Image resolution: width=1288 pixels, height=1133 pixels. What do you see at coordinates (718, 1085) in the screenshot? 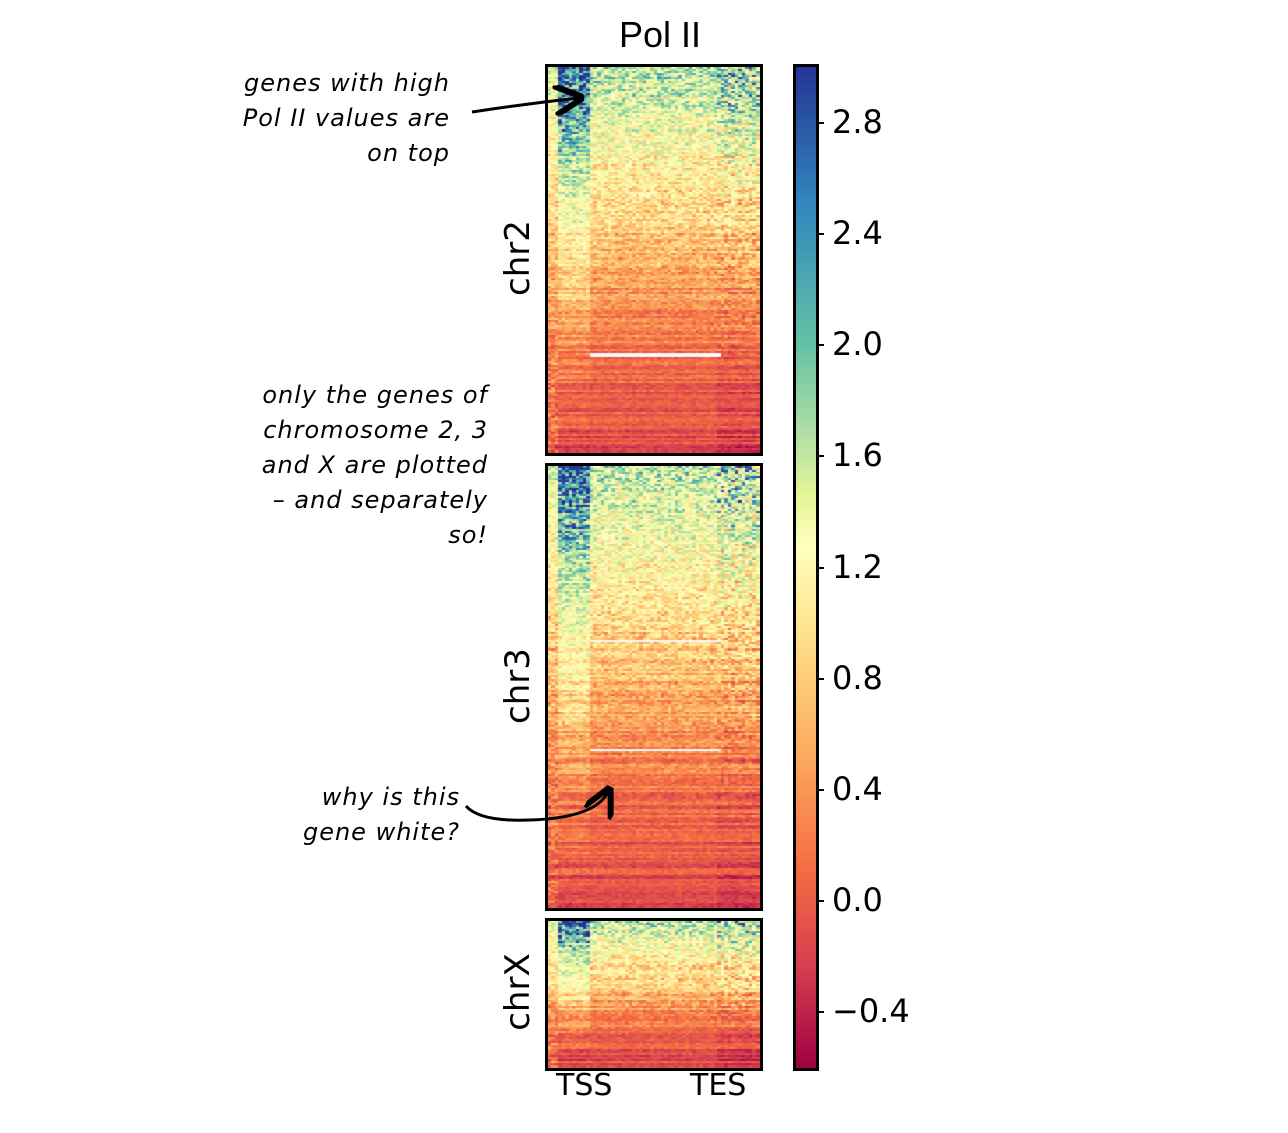
I see `x-tick-label-tes: TES` at bounding box center [718, 1085].